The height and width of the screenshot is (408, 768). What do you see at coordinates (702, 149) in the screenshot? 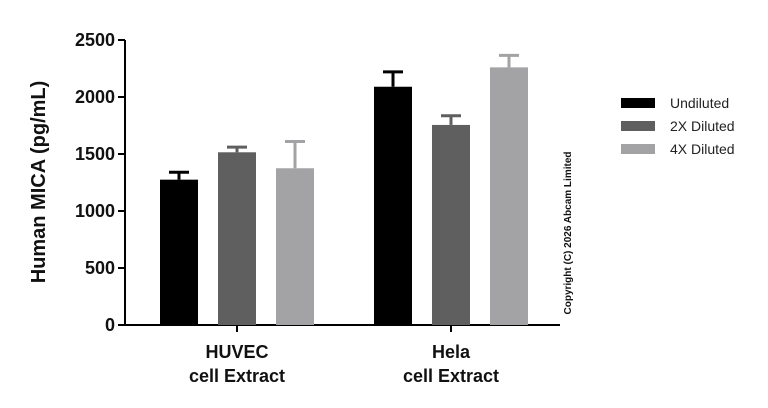
I see `legend-label: 4X Diluted` at bounding box center [702, 149].